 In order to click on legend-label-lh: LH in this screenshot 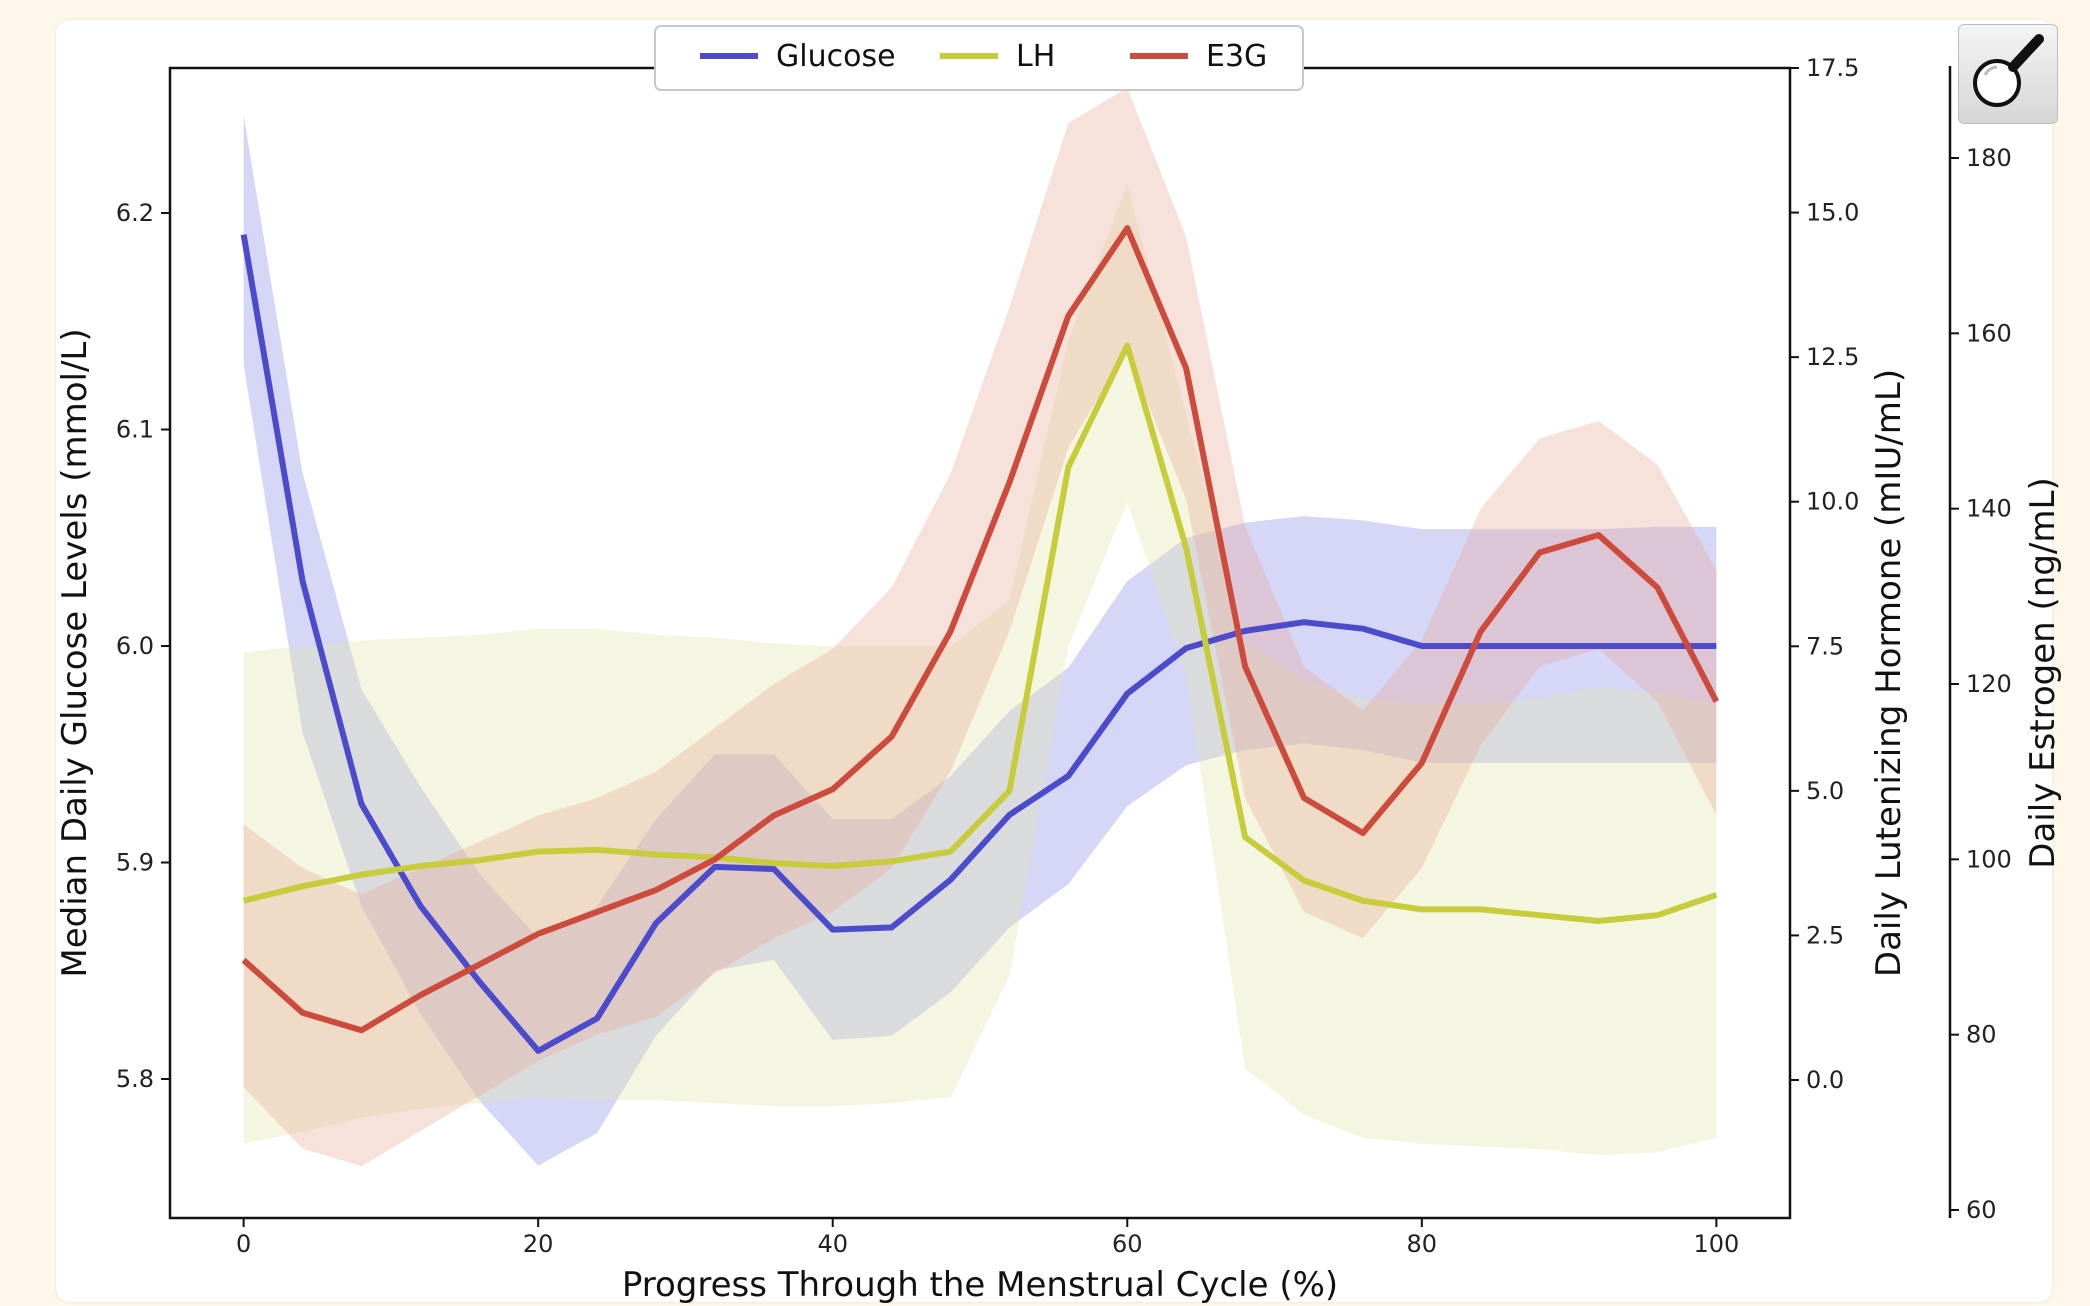, I will do `click(1035, 56)`.